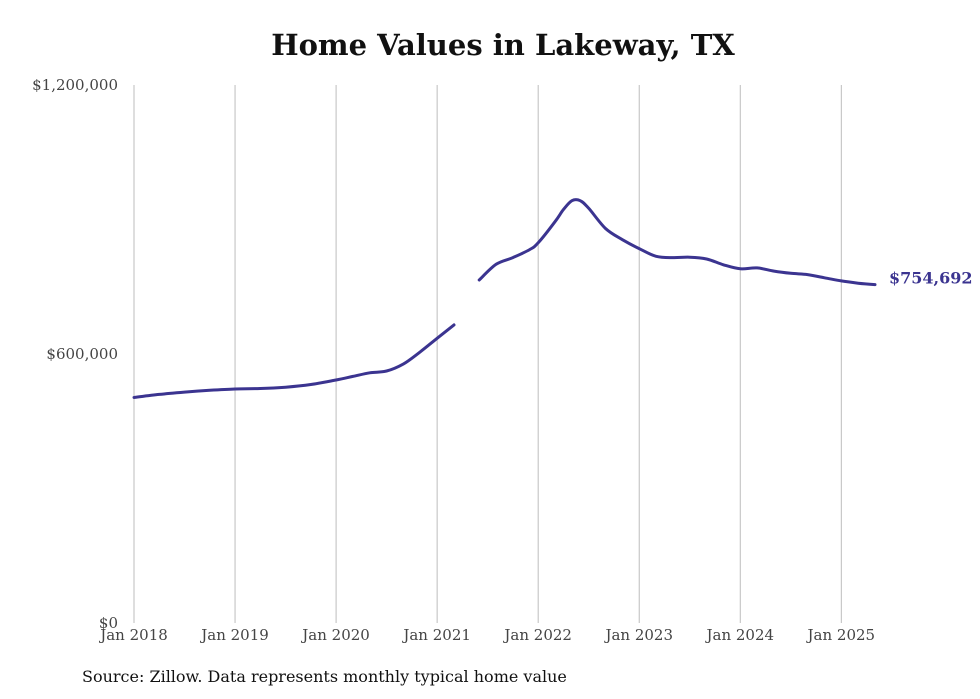  Describe the element at coordinates (503, 45) in the screenshot. I see `chart-title: Home Values in Lakeway, TX` at that location.